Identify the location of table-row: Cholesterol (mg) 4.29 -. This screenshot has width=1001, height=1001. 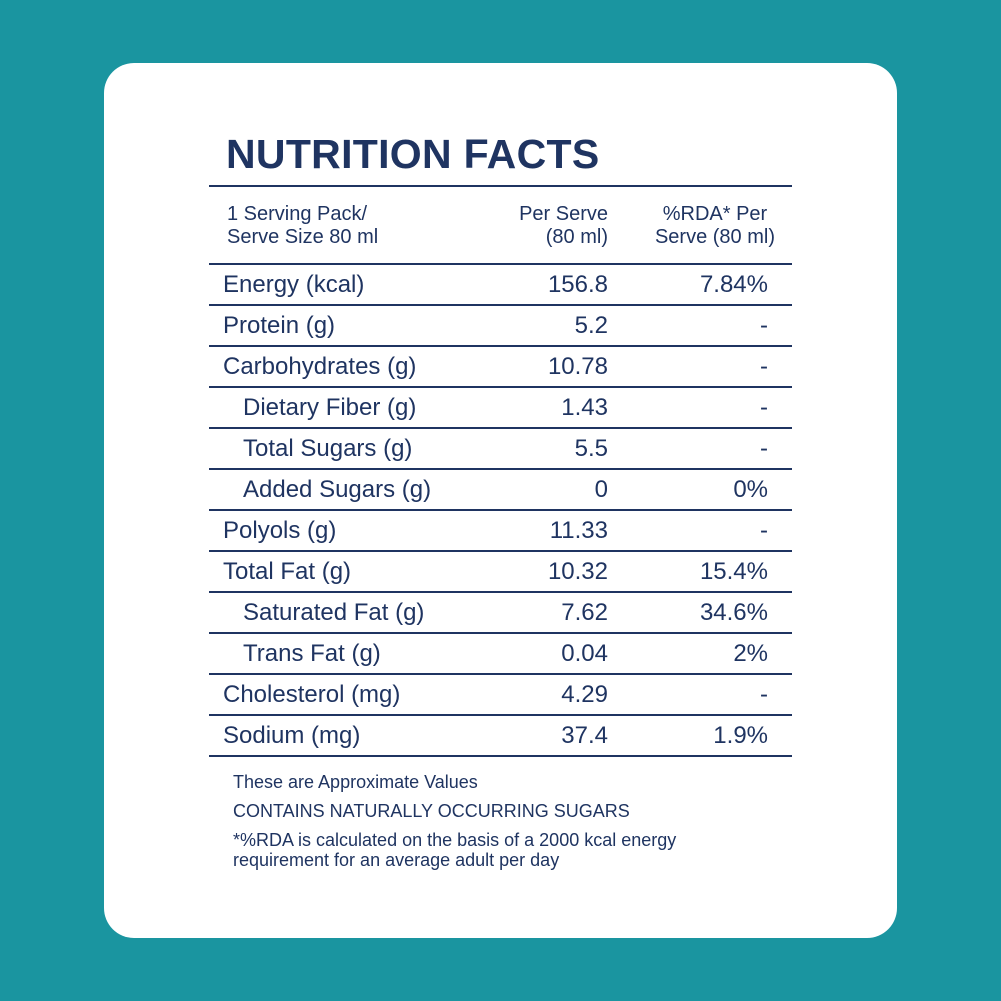
(500, 695).